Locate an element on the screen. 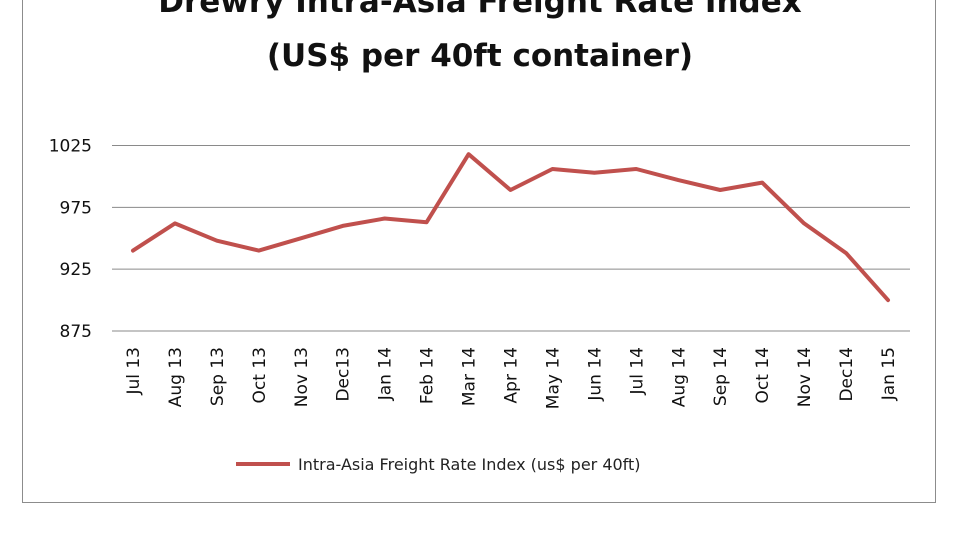  x-tick-label: Feb 14 is located at coordinates (428, 375).